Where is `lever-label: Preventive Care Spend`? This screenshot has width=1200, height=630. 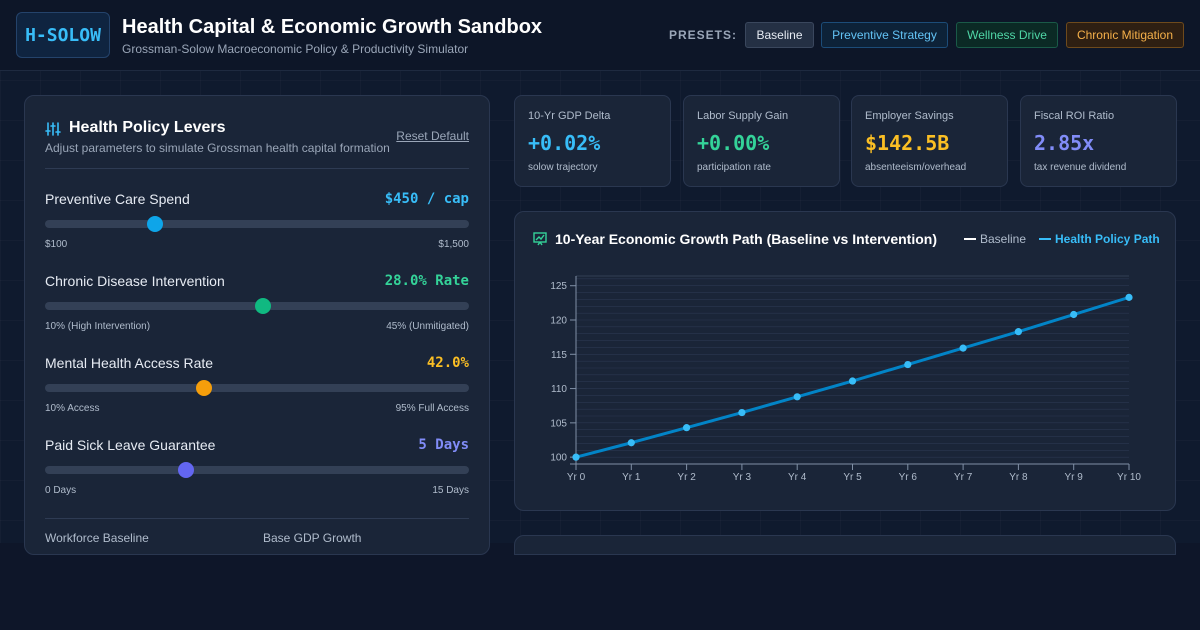 lever-label: Preventive Care Spend is located at coordinates (117, 199).